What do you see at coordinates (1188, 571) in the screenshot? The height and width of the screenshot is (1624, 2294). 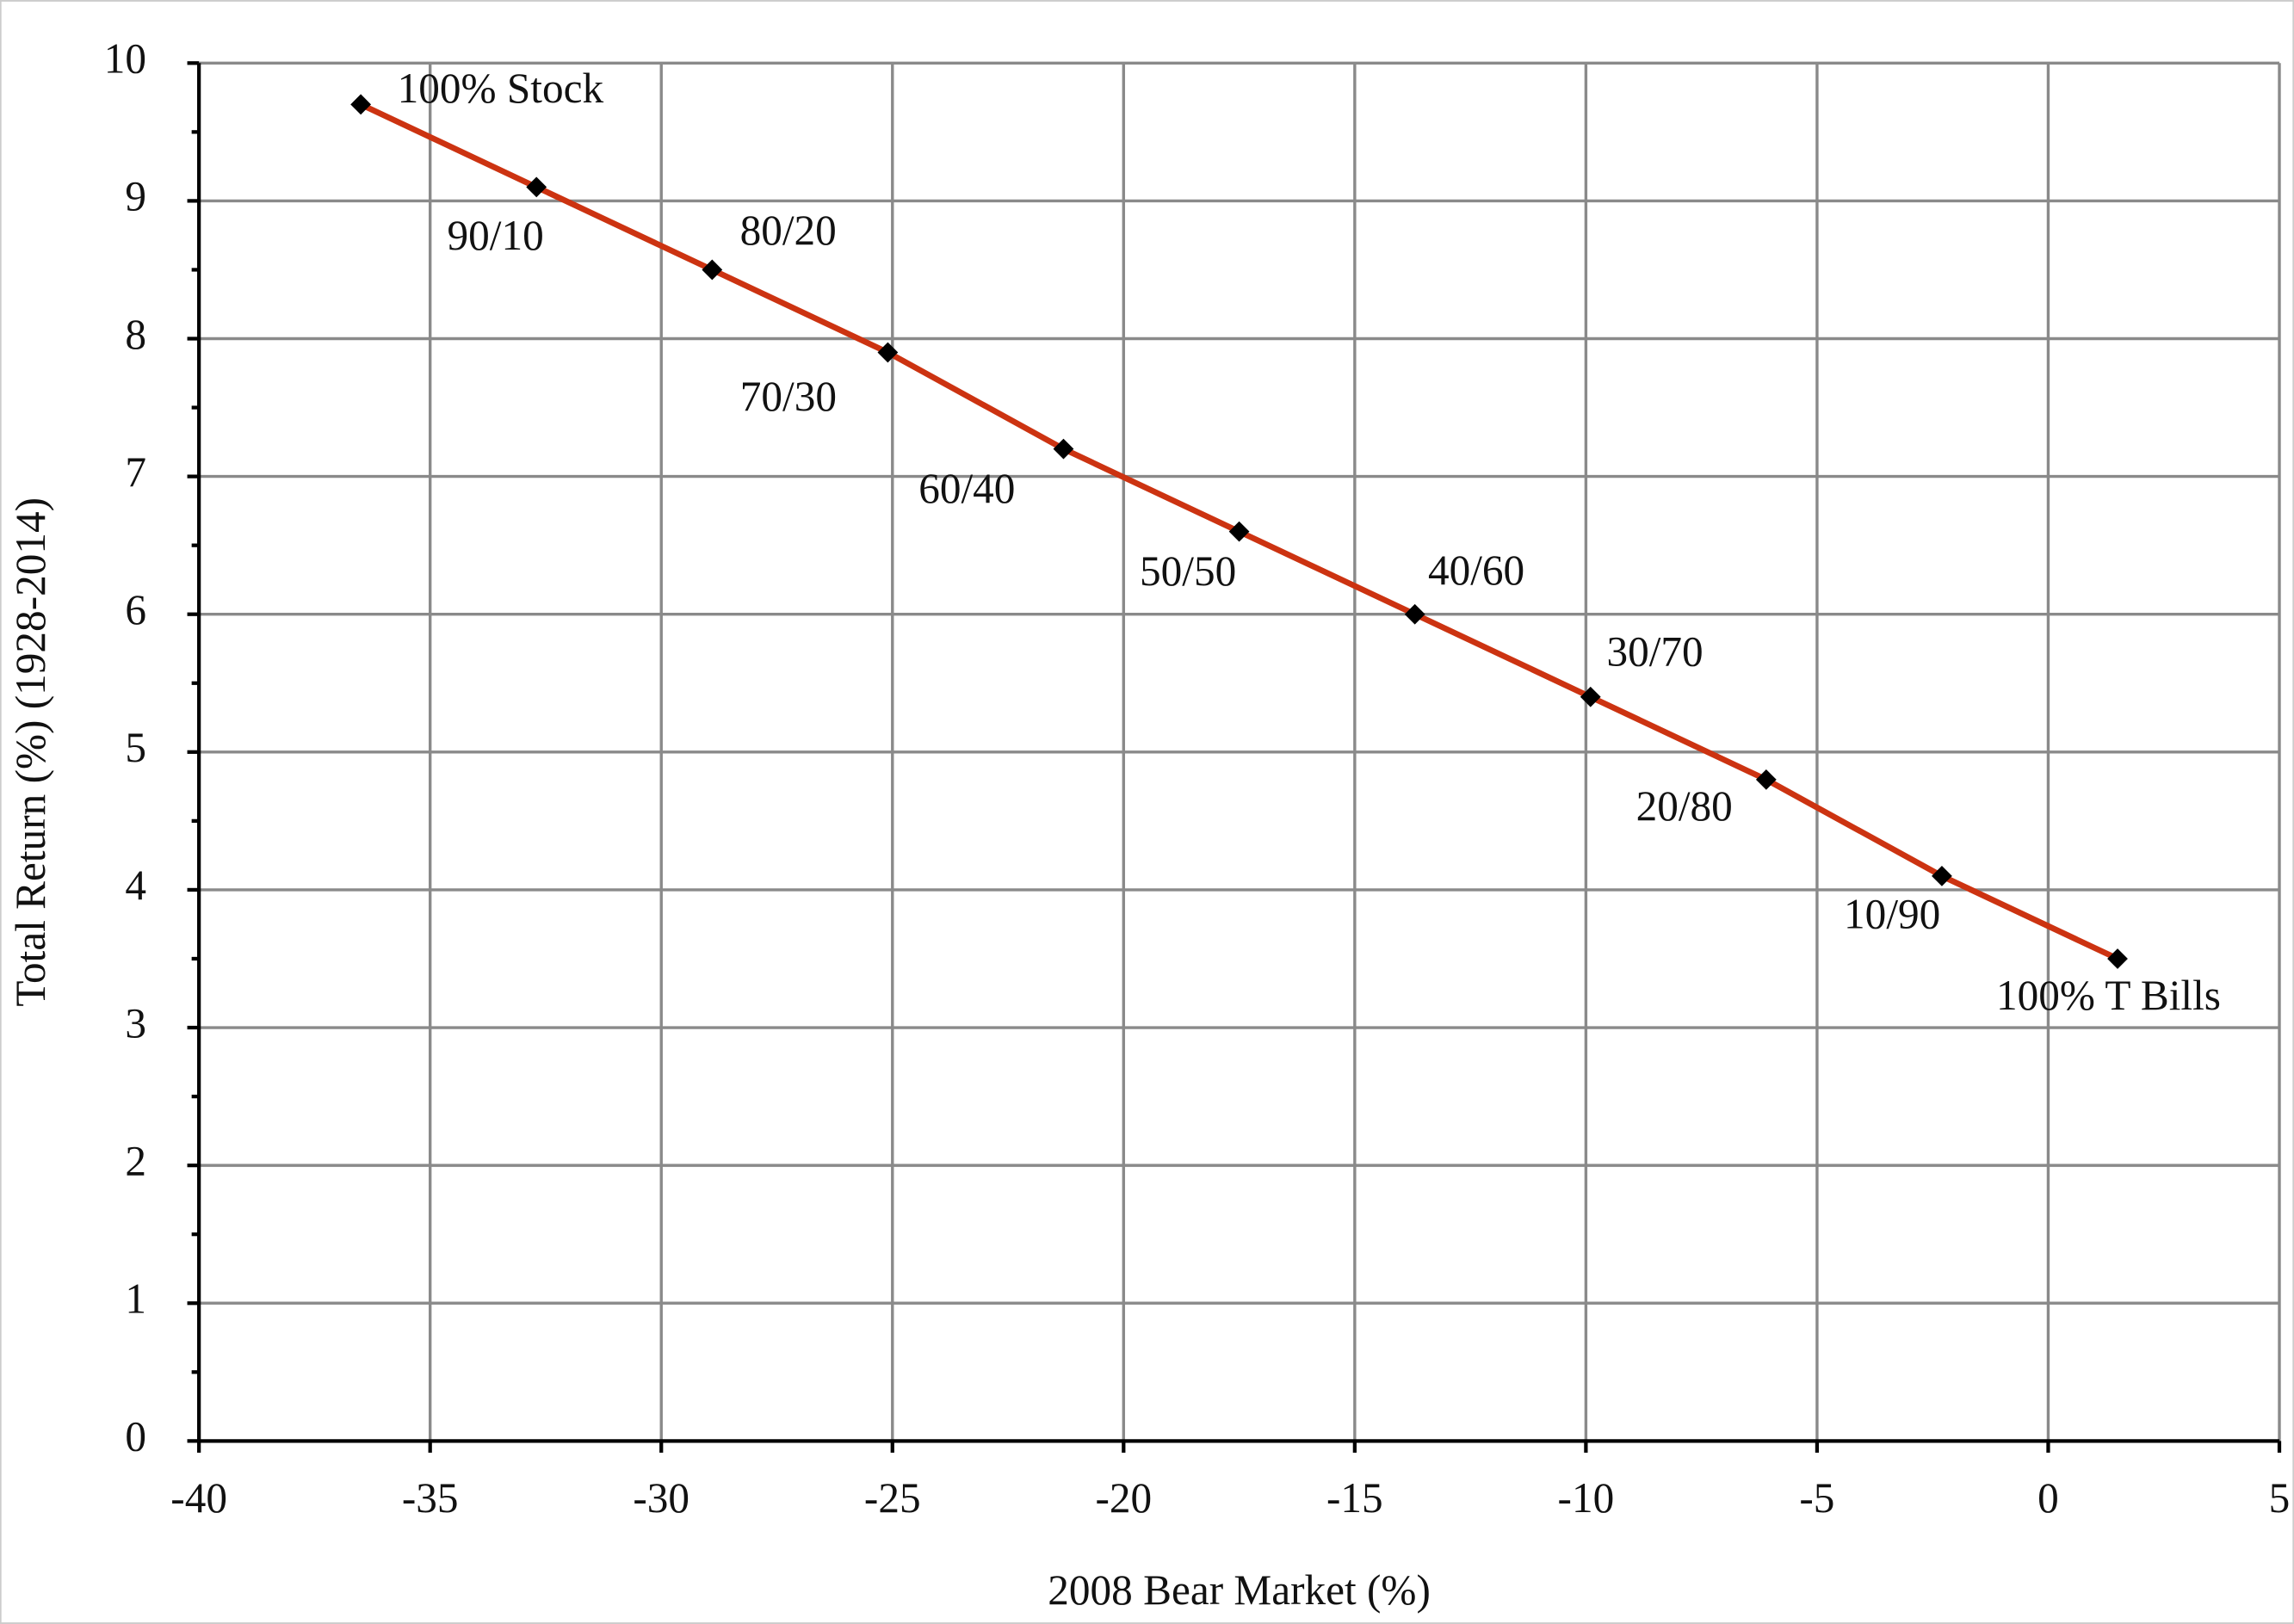 I see `point-label: 50/50` at bounding box center [1188, 571].